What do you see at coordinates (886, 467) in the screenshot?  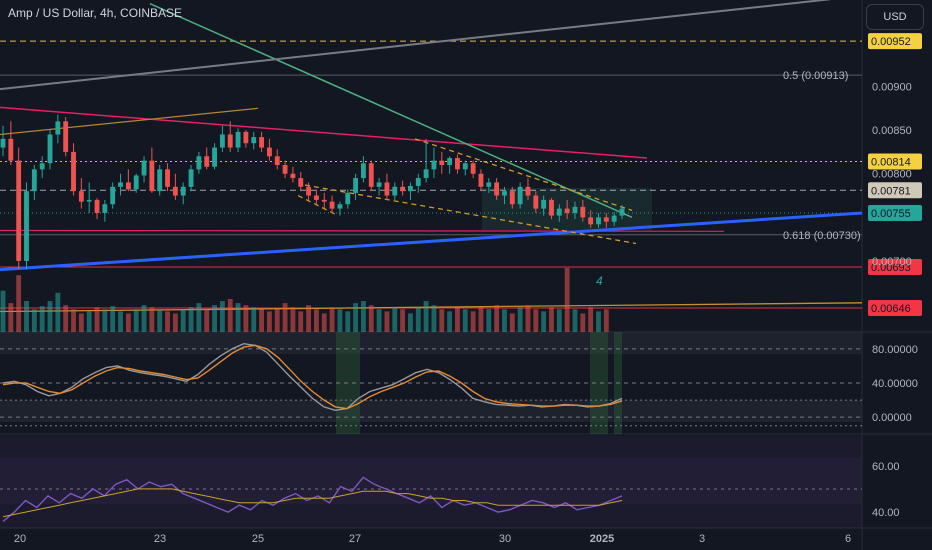 I see `rsi-tick-label: 60.00` at bounding box center [886, 467].